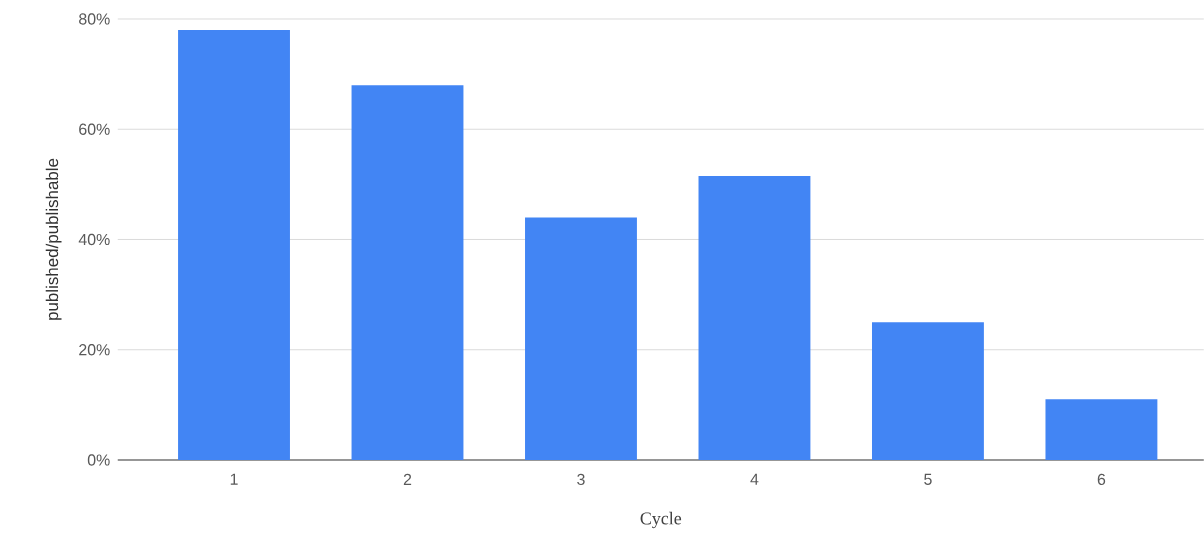  What do you see at coordinates (94, 350) in the screenshot?
I see `y-tick-label: 20%` at bounding box center [94, 350].